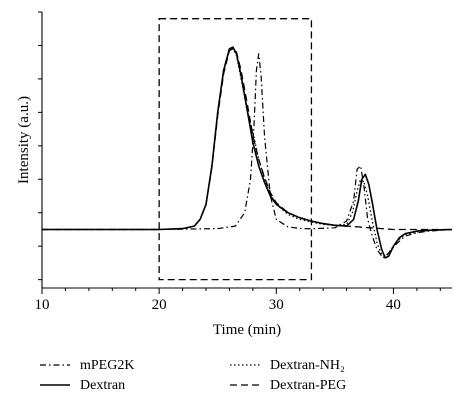  Describe the element at coordinates (247, 330) in the screenshot. I see `x-axis-label: Time (min)` at that location.